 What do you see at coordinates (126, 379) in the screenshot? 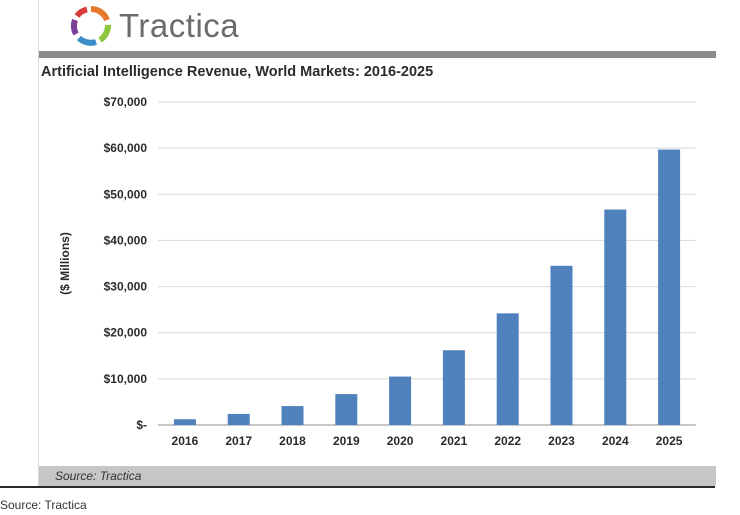
I see `y-tick-label: $10,000` at bounding box center [126, 379].